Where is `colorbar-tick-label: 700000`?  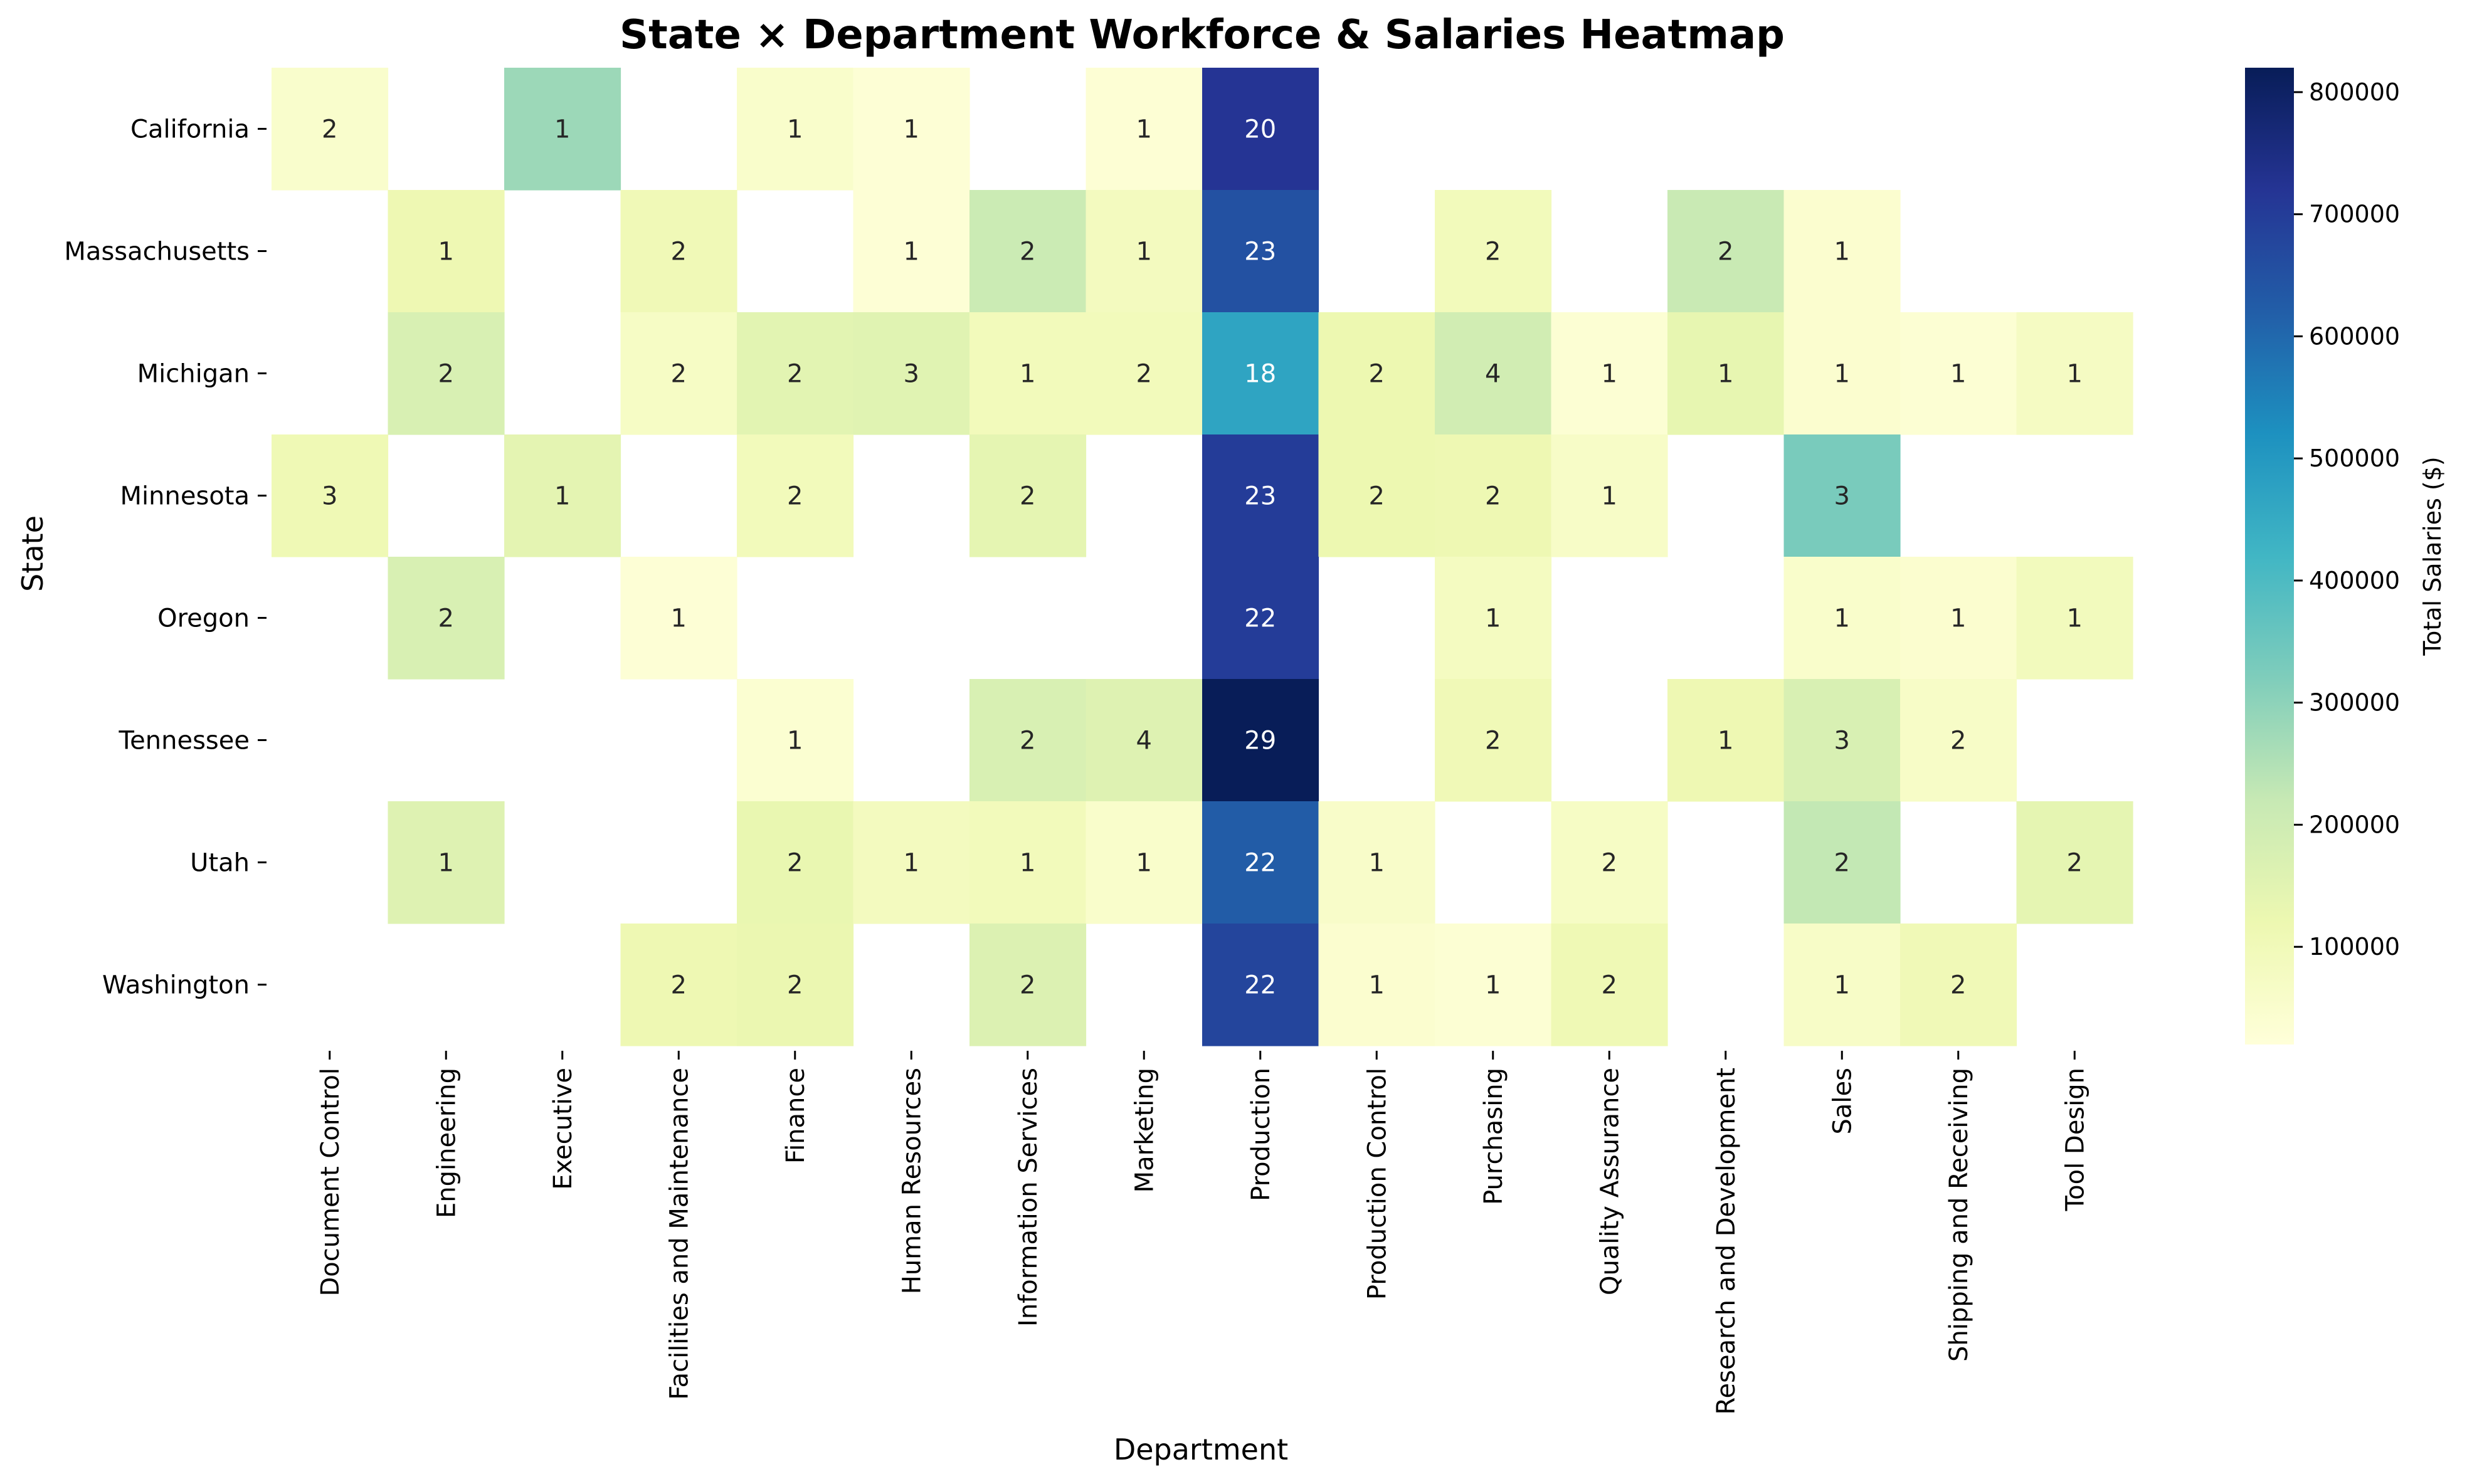 colorbar-tick-label: 700000 is located at coordinates (2354, 214).